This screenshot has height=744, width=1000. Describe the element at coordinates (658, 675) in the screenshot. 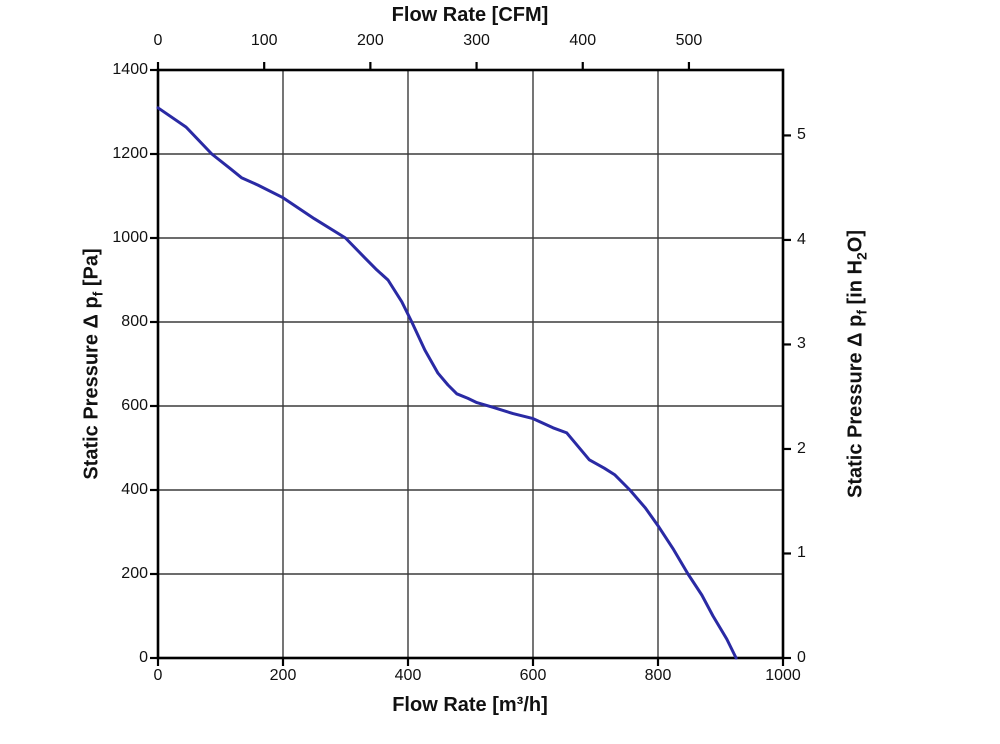

I see `bottom-axis-tick-label: 800` at that location.